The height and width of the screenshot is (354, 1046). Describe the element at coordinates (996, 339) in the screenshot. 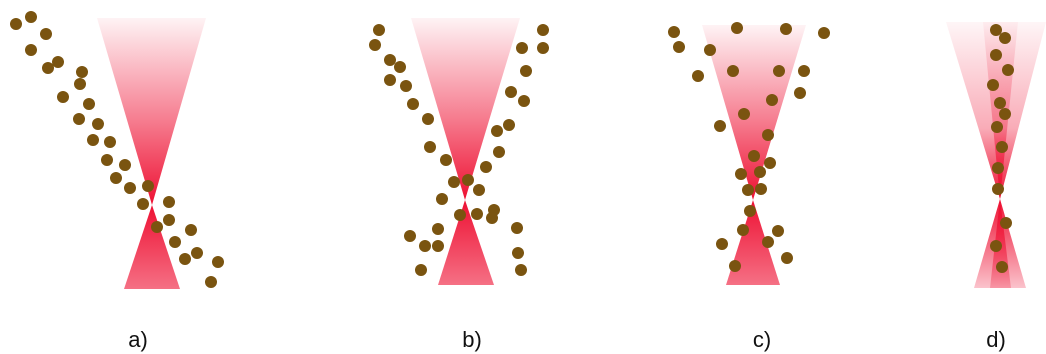

I see `panel-label: d)` at that location.